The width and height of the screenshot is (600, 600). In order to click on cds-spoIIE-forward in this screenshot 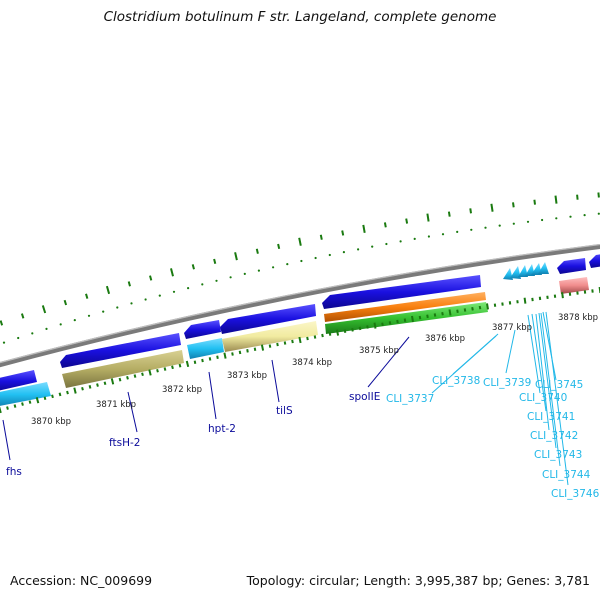, I will do `click(401, 292)`.